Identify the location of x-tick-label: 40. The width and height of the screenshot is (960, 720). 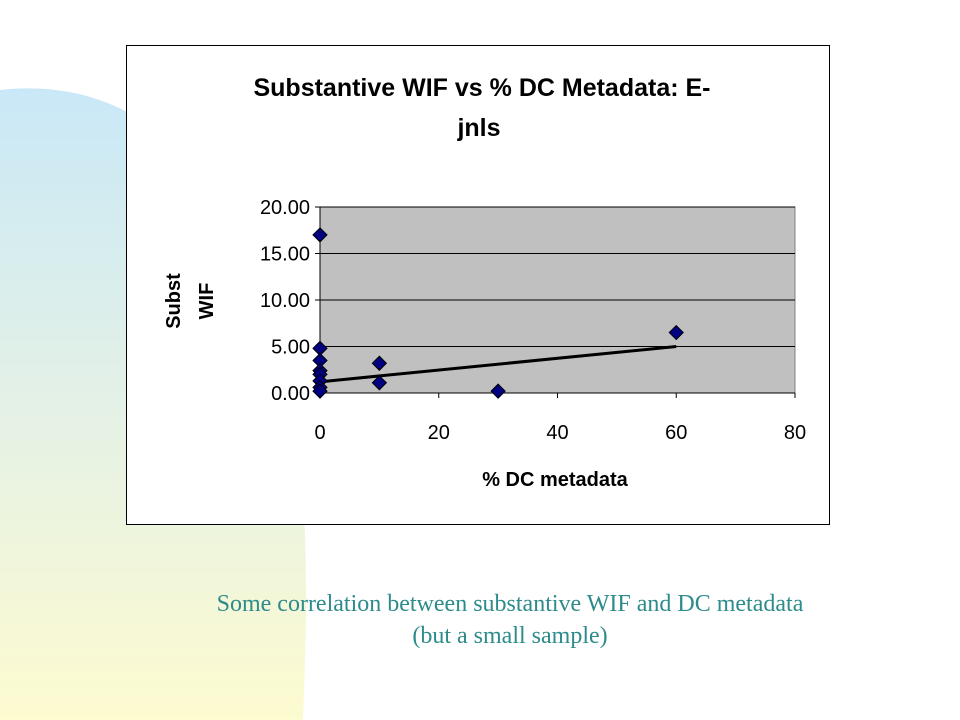
(557, 433).